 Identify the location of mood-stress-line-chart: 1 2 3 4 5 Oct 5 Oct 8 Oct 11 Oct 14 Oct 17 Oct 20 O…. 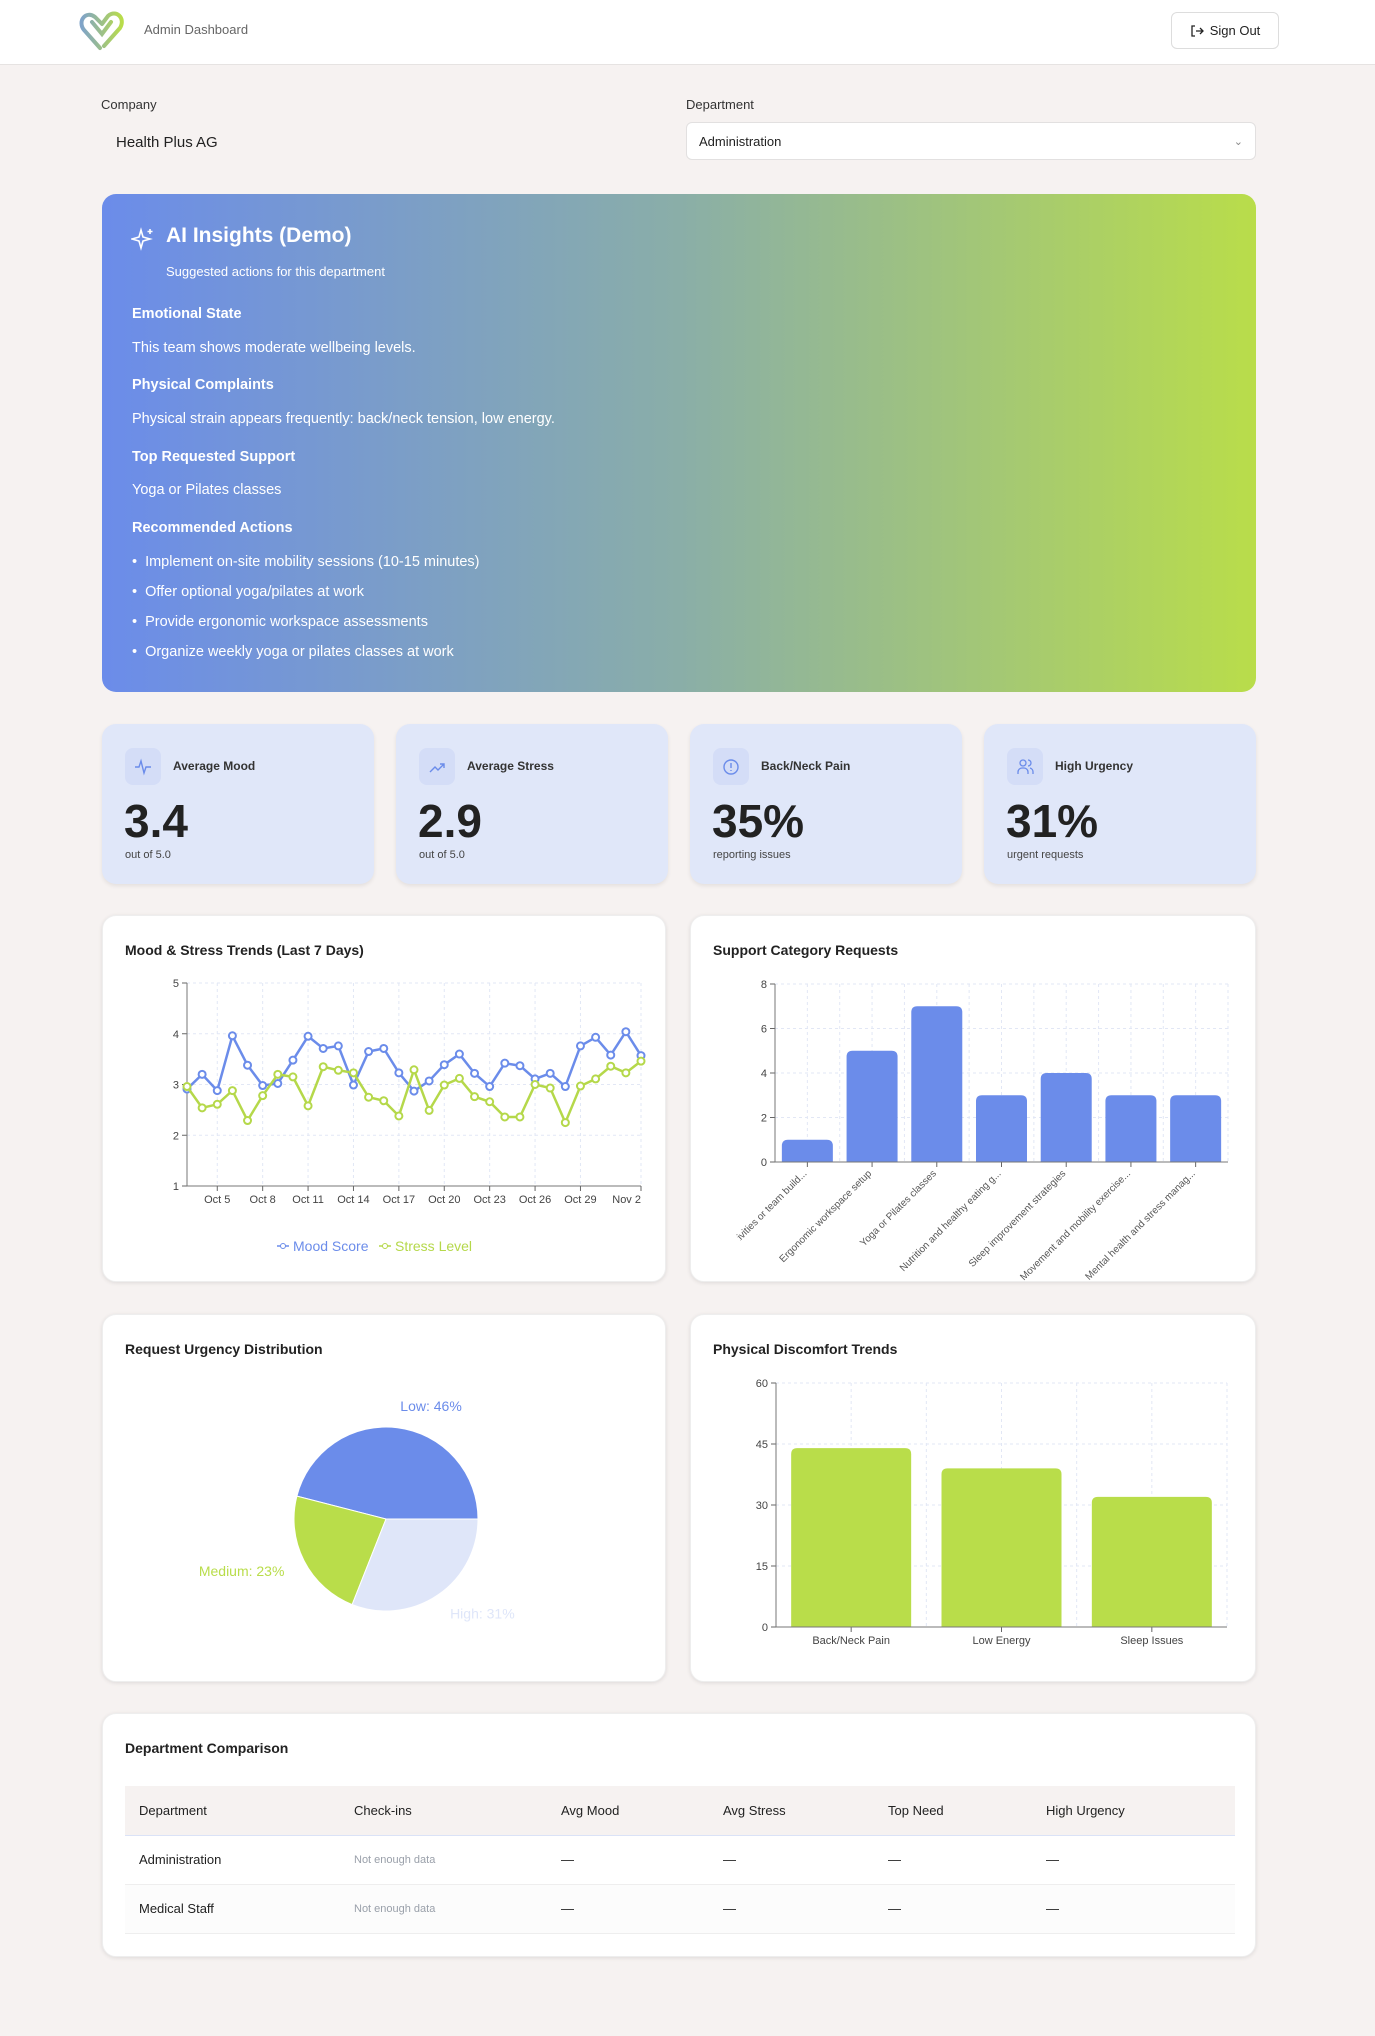
(409, 1116).